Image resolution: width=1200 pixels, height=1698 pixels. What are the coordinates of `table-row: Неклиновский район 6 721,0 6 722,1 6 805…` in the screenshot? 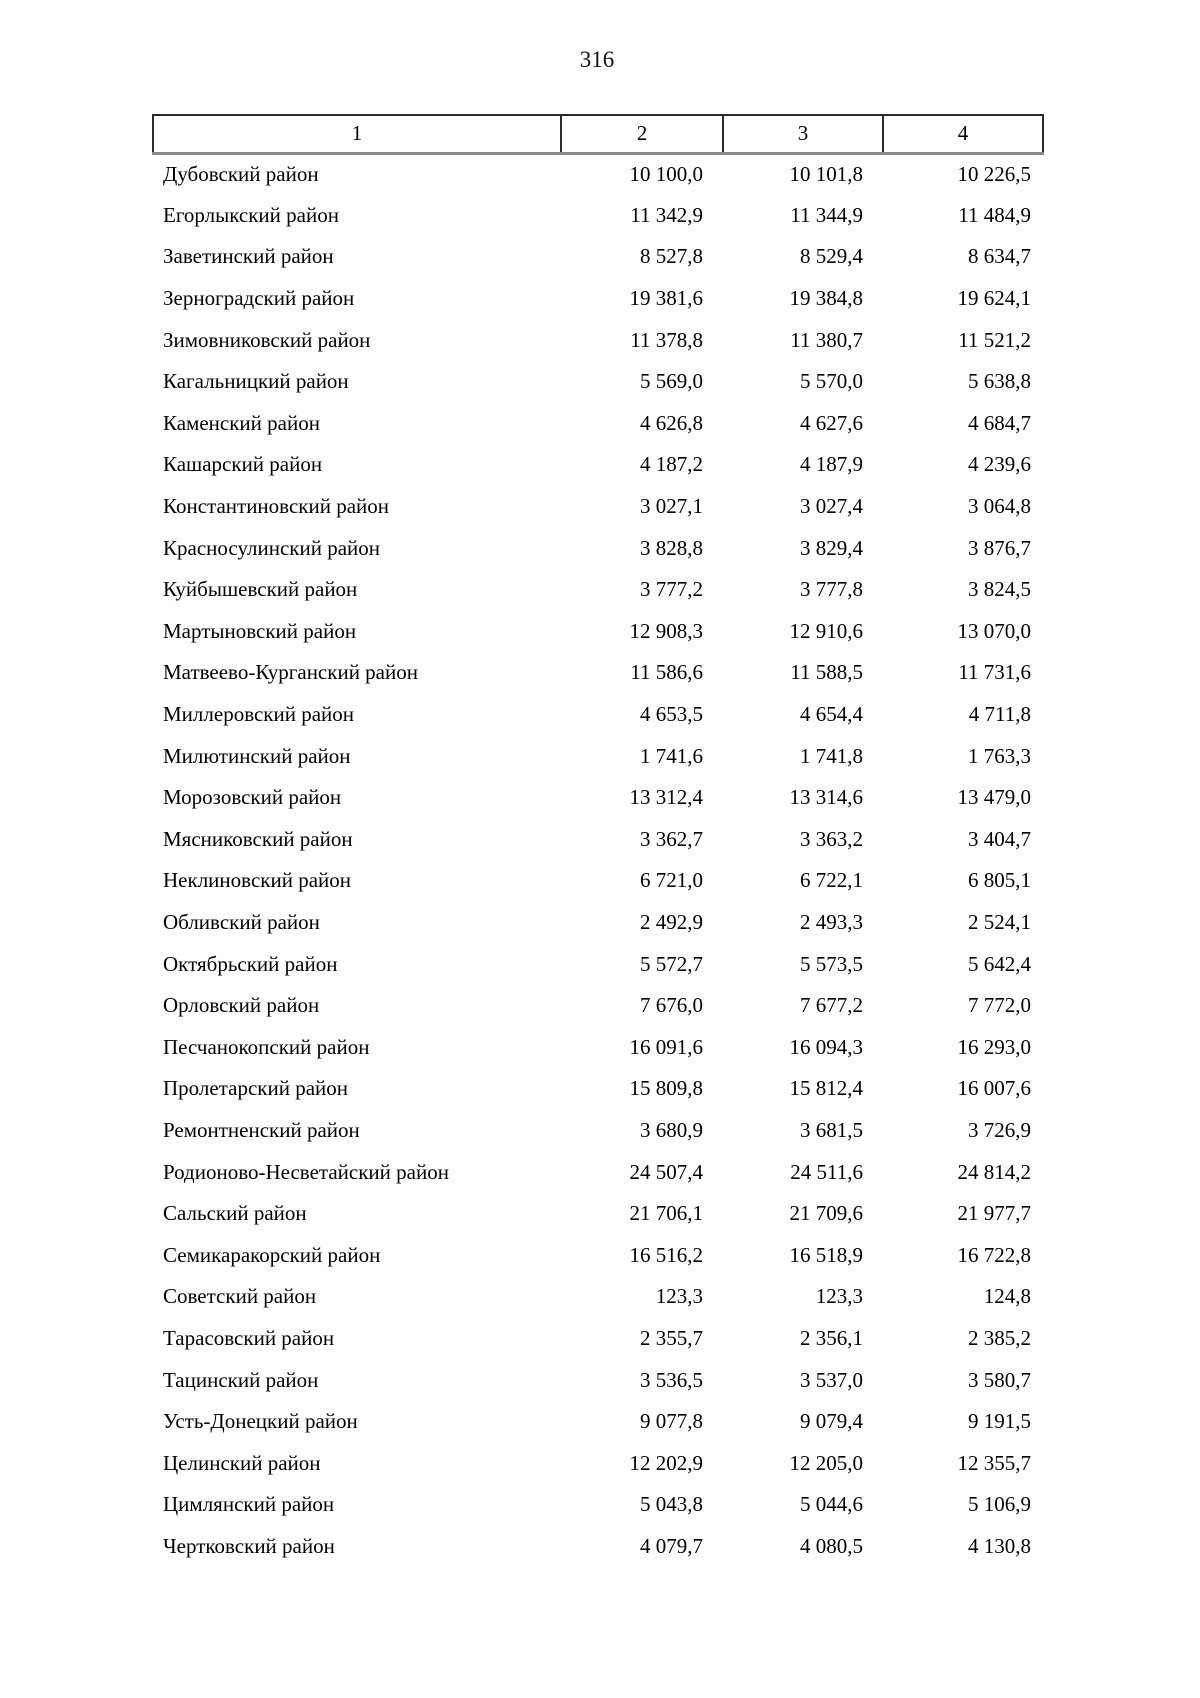 It's located at (598, 881).